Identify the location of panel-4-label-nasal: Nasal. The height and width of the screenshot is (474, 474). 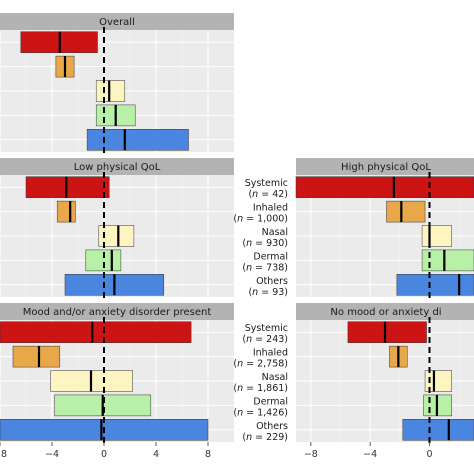
(275, 232).